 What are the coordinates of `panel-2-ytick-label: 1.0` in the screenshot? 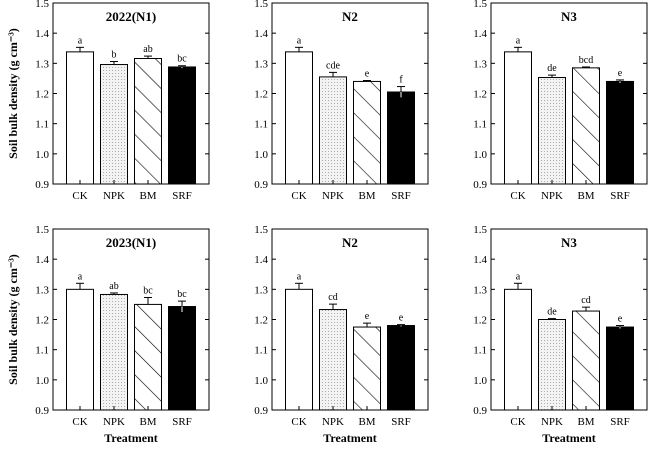 It's located at (261, 155).